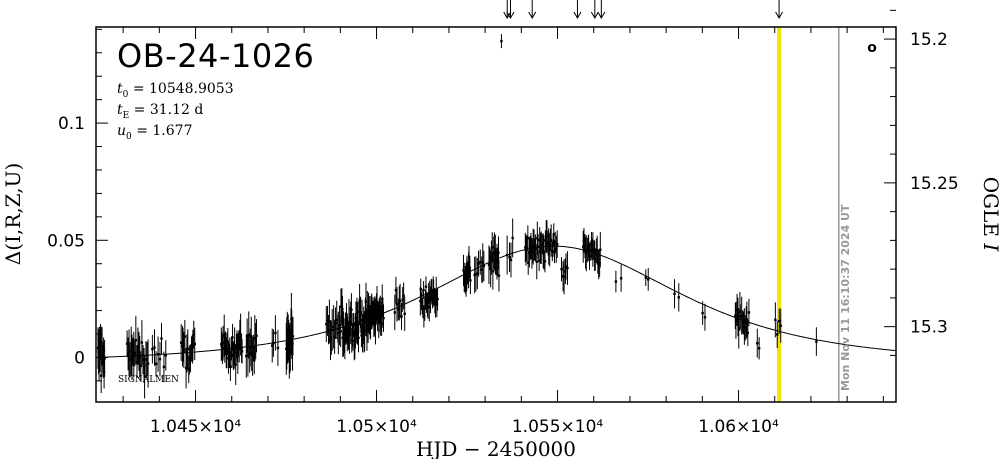 Image resolution: width=999 pixels, height=459 pixels. Describe the element at coordinates (196, 427) in the screenshot. I see `x-tick-label: 1.045×10⁴` at that location.